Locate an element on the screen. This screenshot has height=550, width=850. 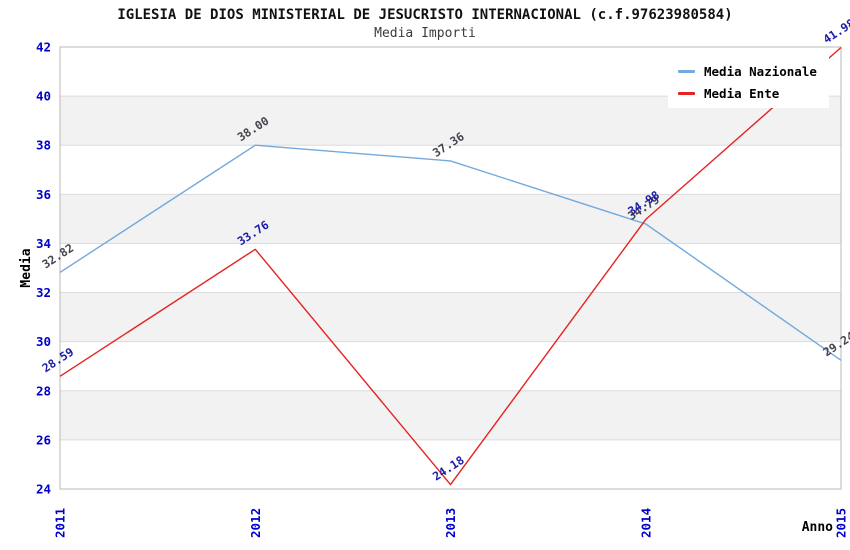
y-tick-label: 40 is located at coordinates (43, 96).